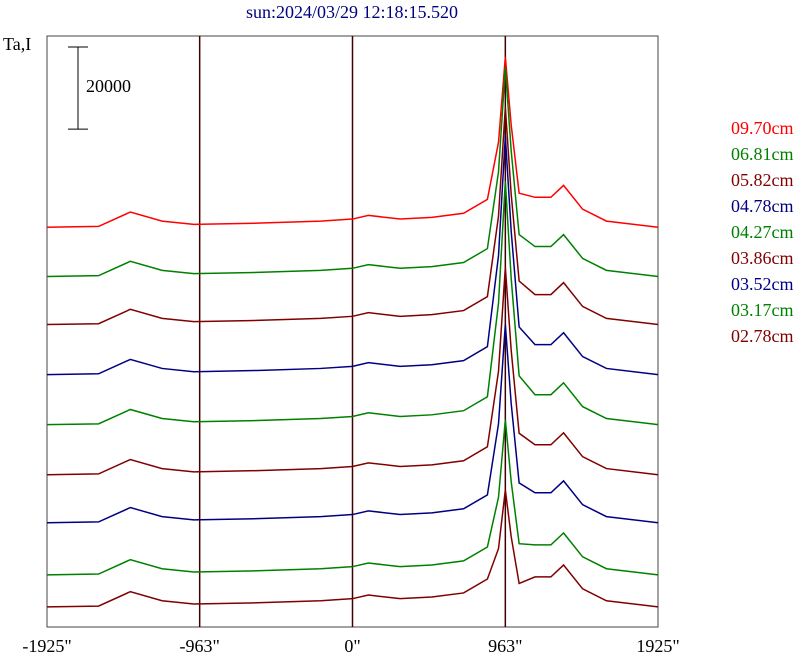 The width and height of the screenshot is (807, 662). I want to click on legend-label: 02.78cm, so click(762, 336).